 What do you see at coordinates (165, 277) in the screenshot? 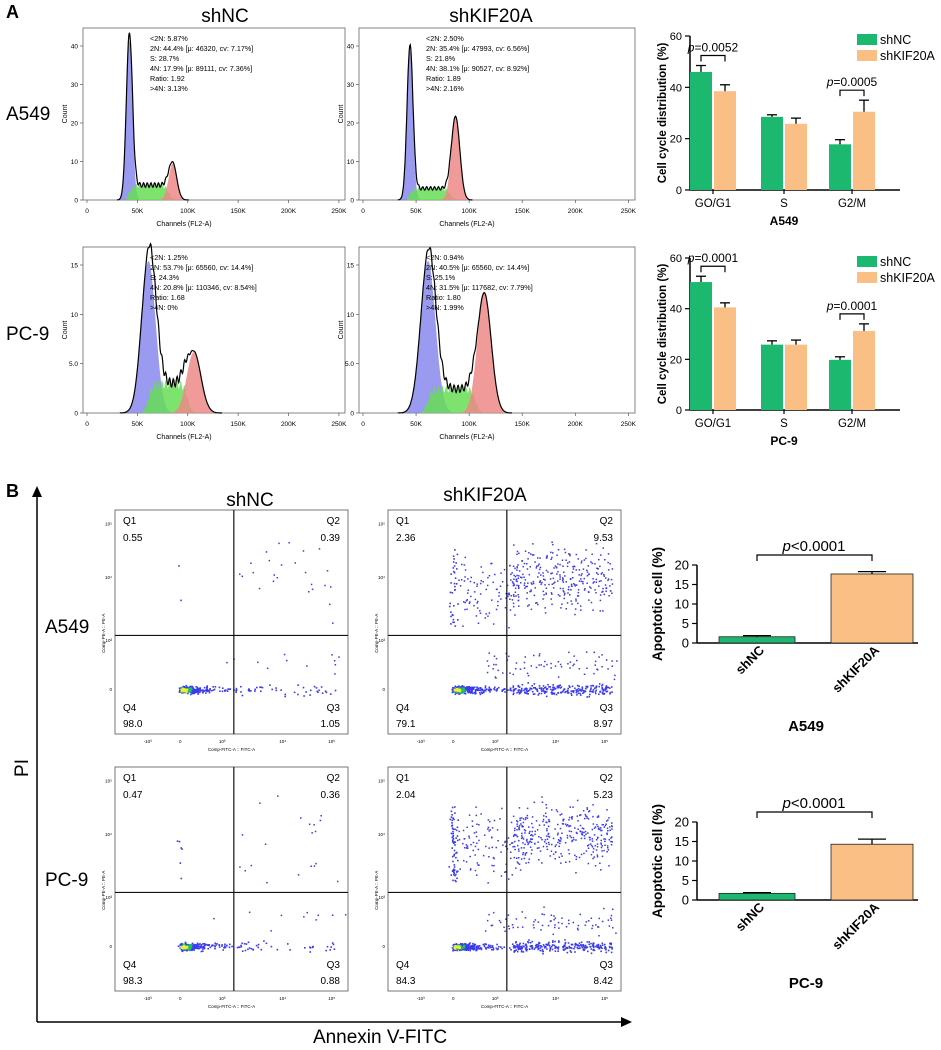
I see `hist-stat-line: S: 24.3%` at bounding box center [165, 277].